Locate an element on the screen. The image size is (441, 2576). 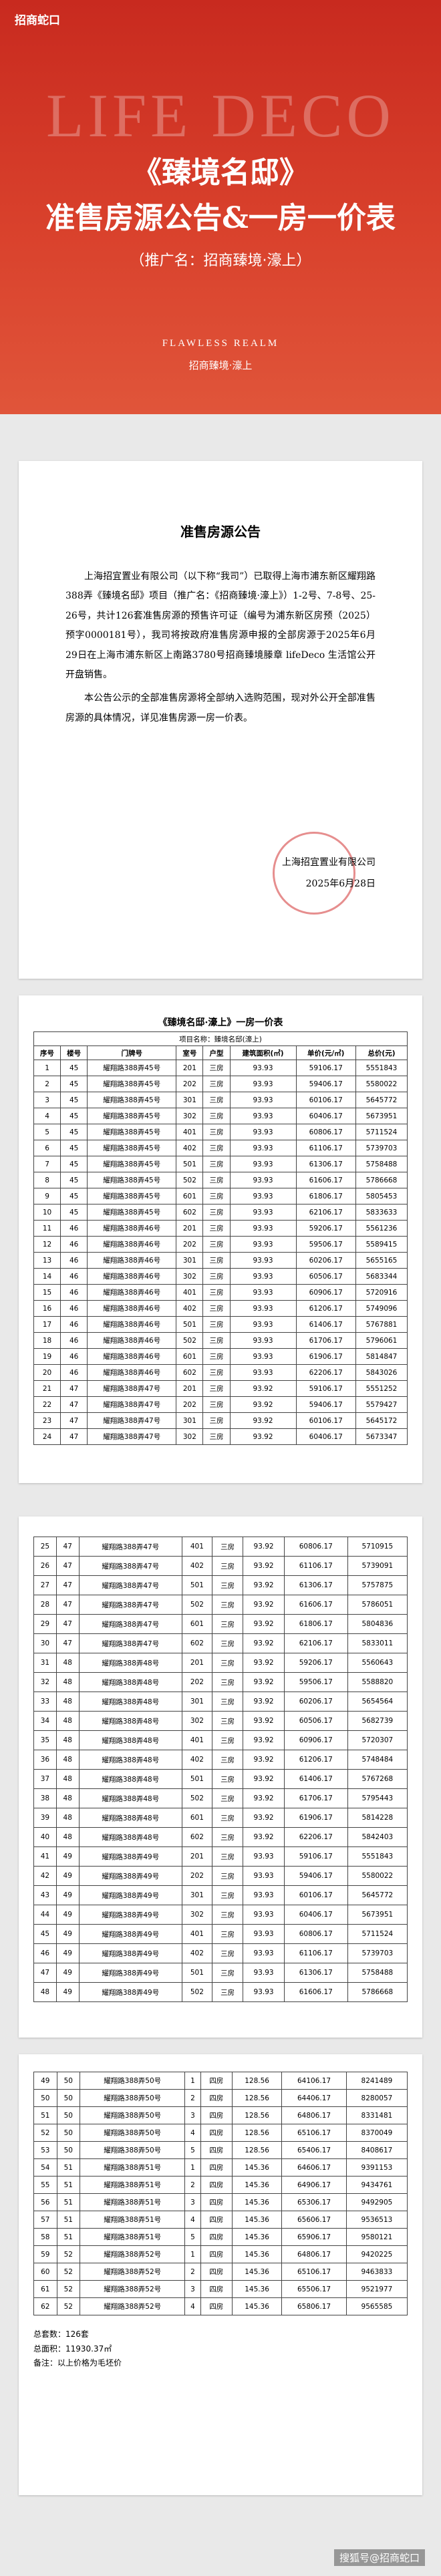
cell: 401 is located at coordinates (190, 1292).